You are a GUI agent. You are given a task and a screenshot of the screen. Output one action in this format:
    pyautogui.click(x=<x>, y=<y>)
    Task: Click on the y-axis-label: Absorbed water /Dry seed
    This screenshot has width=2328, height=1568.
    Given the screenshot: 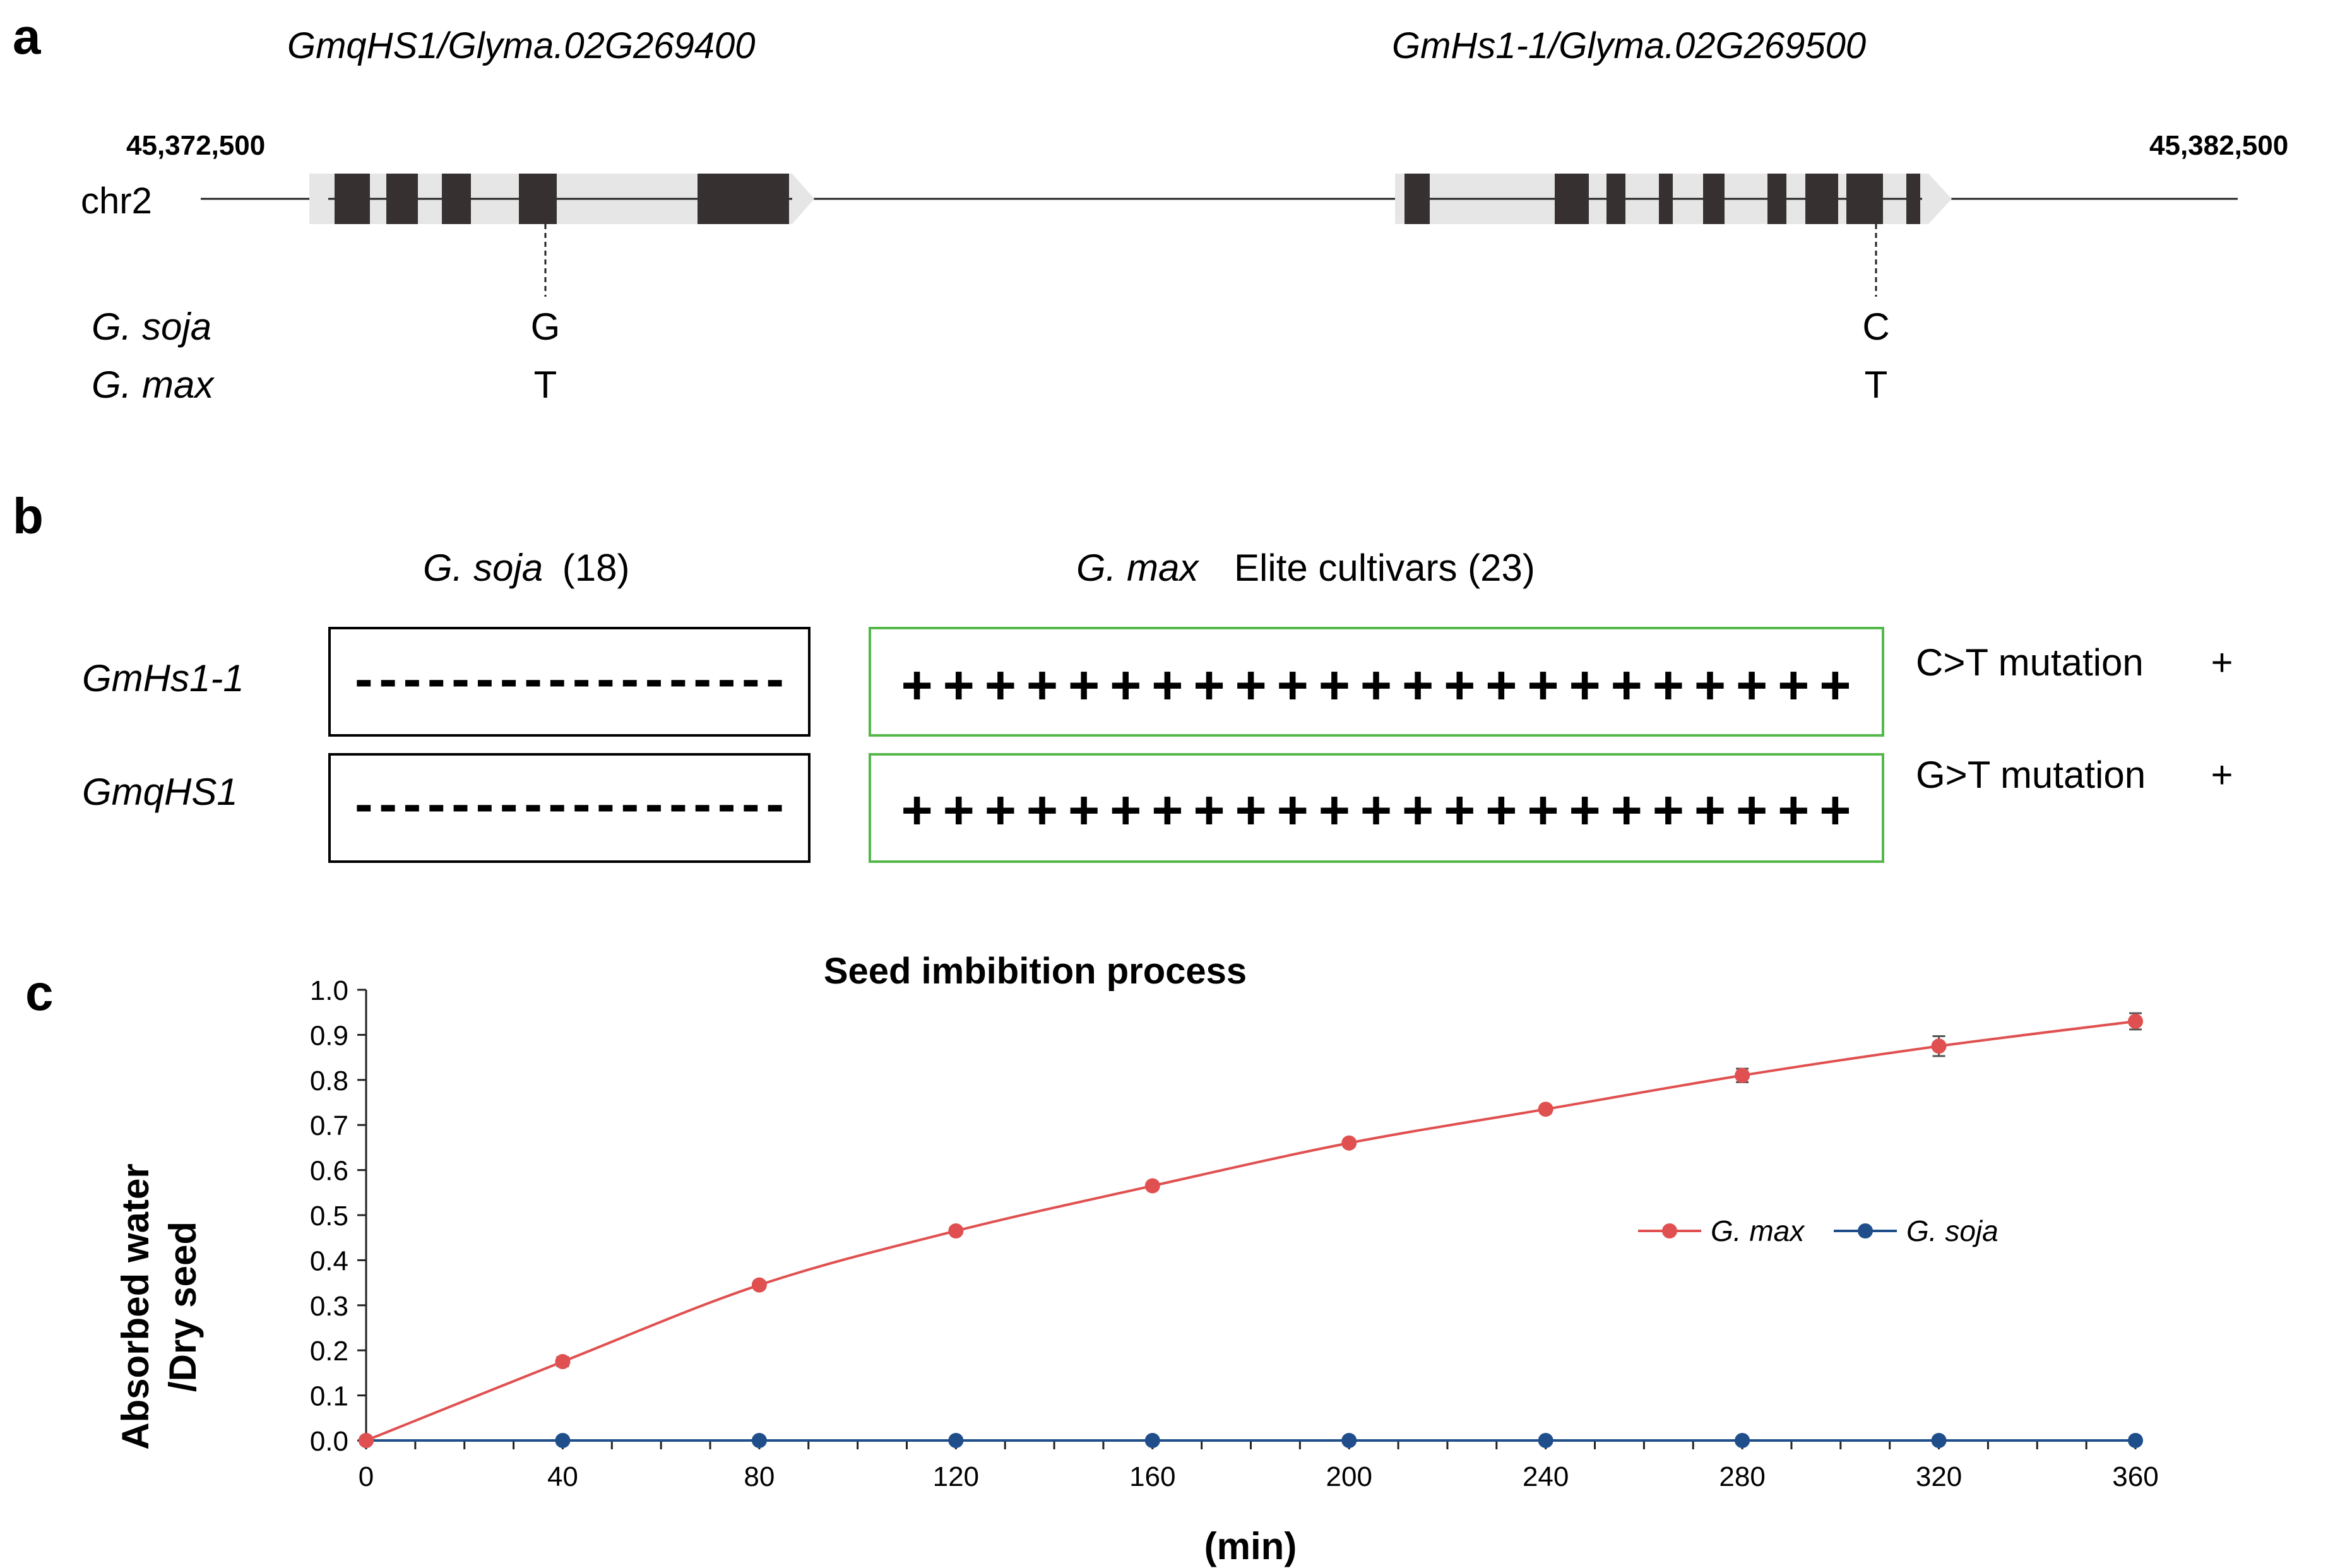 What is the action you would take?
    pyautogui.click(x=159, y=1306)
    